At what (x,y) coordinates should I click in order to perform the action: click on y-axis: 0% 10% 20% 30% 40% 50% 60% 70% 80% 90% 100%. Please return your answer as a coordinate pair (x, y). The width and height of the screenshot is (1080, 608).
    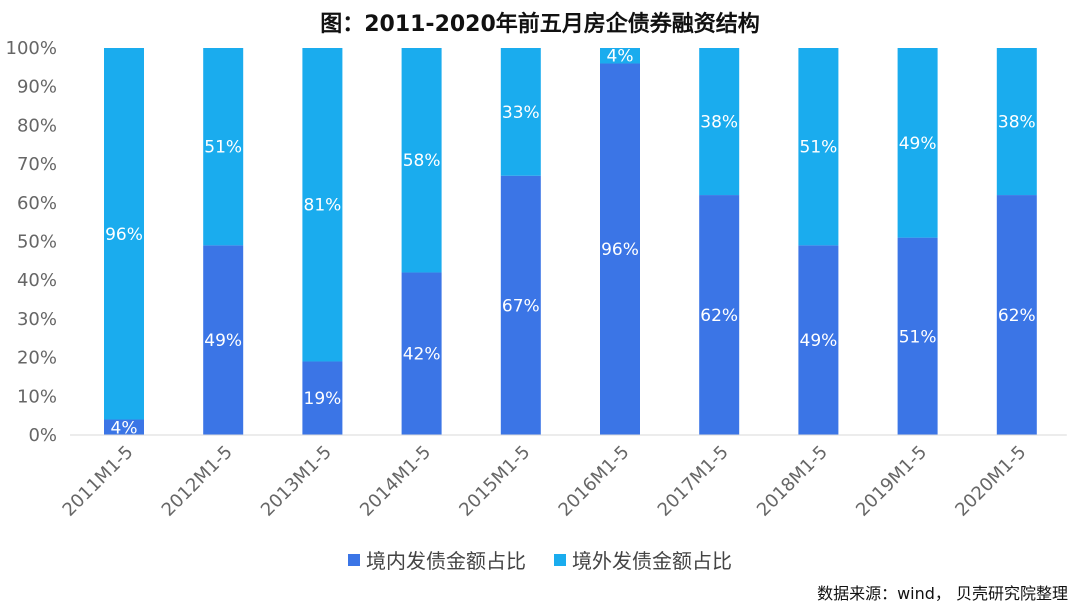
    Looking at the image, I should click on (31, 242).